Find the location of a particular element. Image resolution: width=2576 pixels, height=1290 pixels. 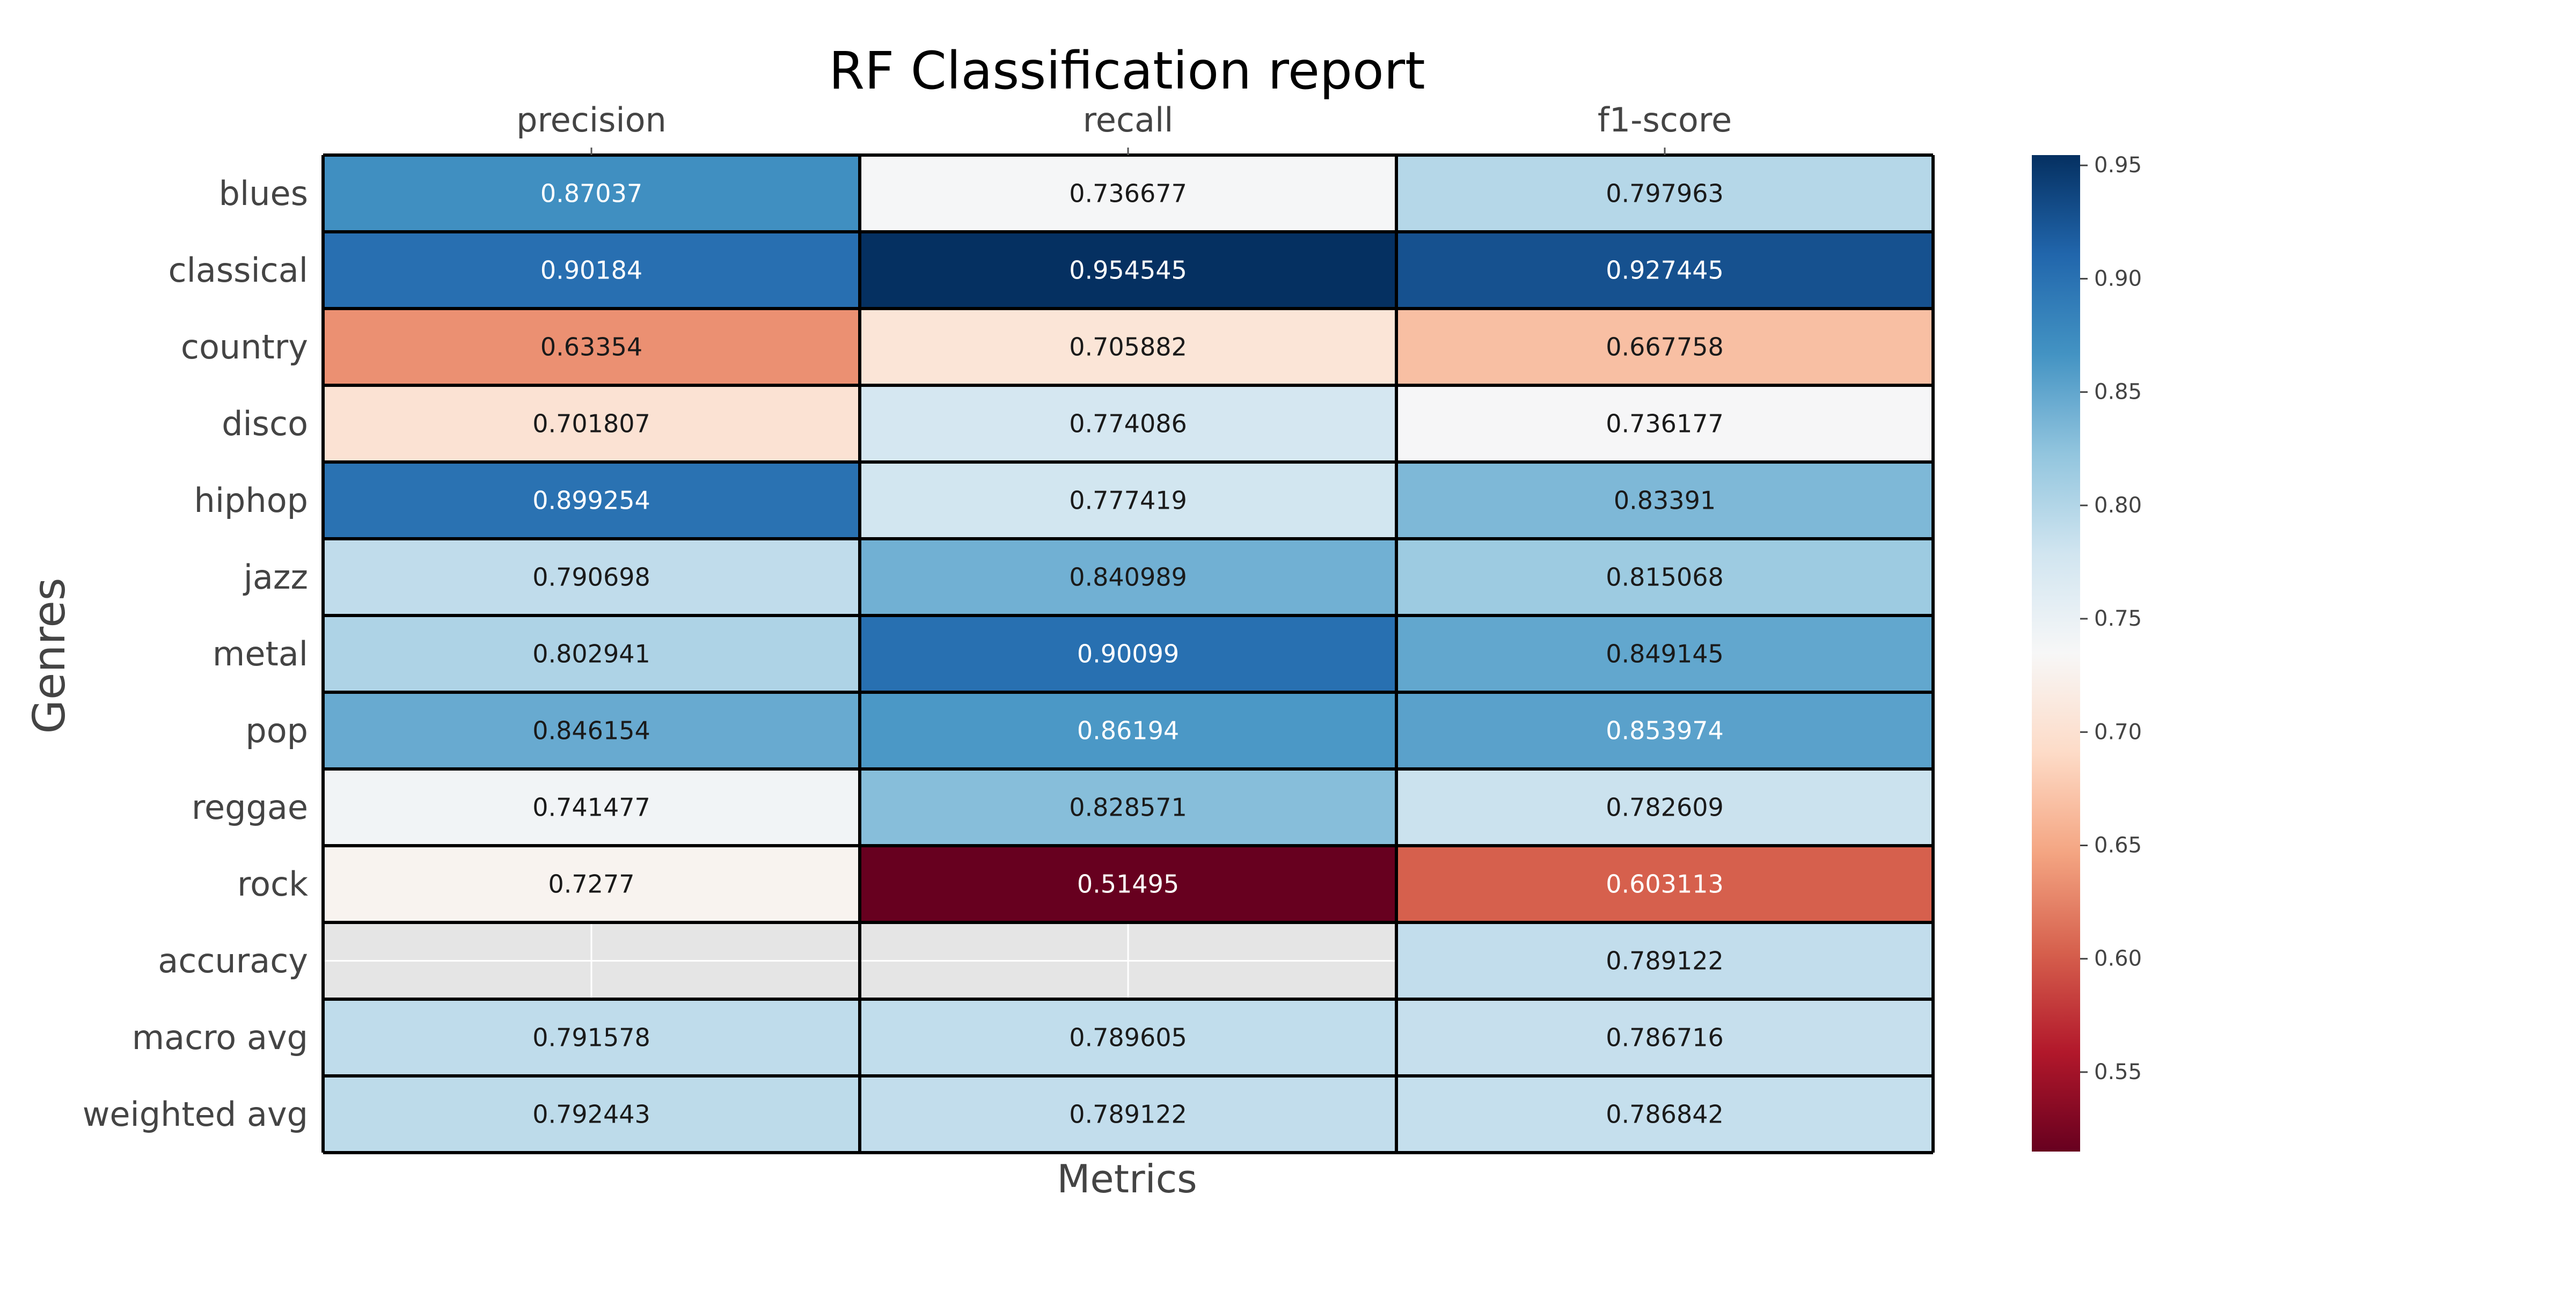

cell-value-reggae-recall: 0.828571 is located at coordinates (1128, 807).